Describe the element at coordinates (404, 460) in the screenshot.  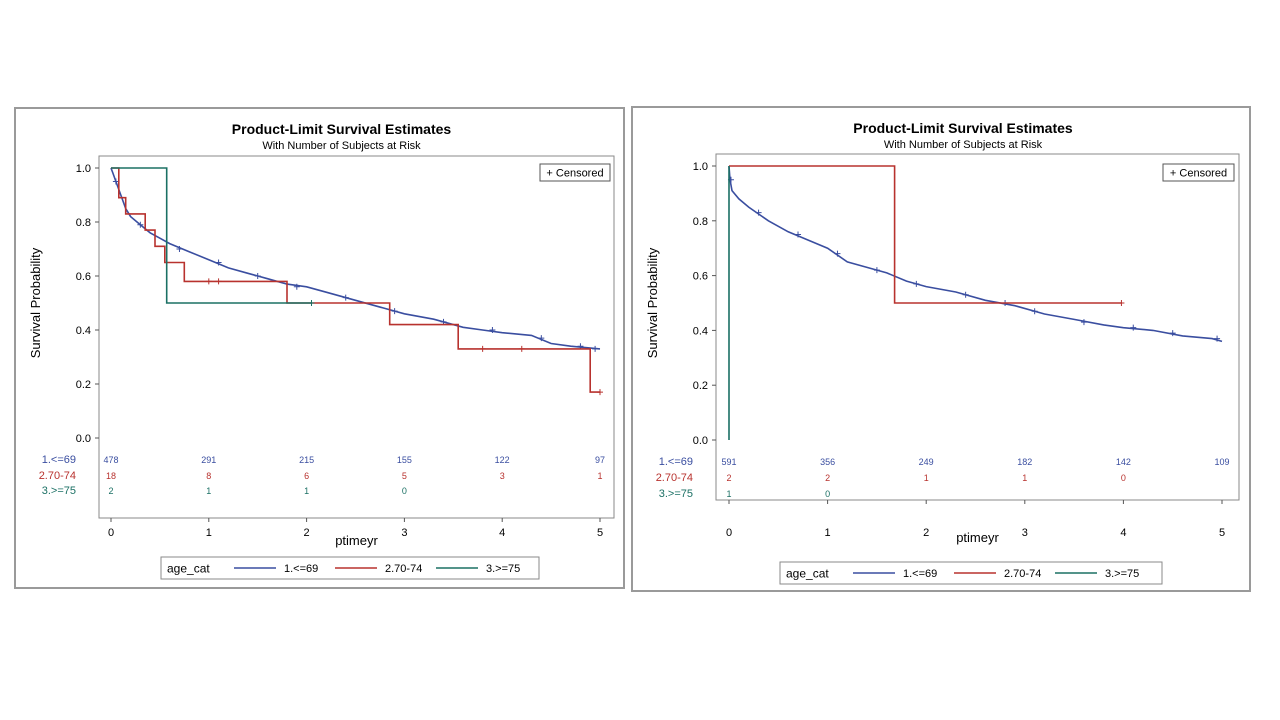
I see `at-risk-count: 155` at that location.